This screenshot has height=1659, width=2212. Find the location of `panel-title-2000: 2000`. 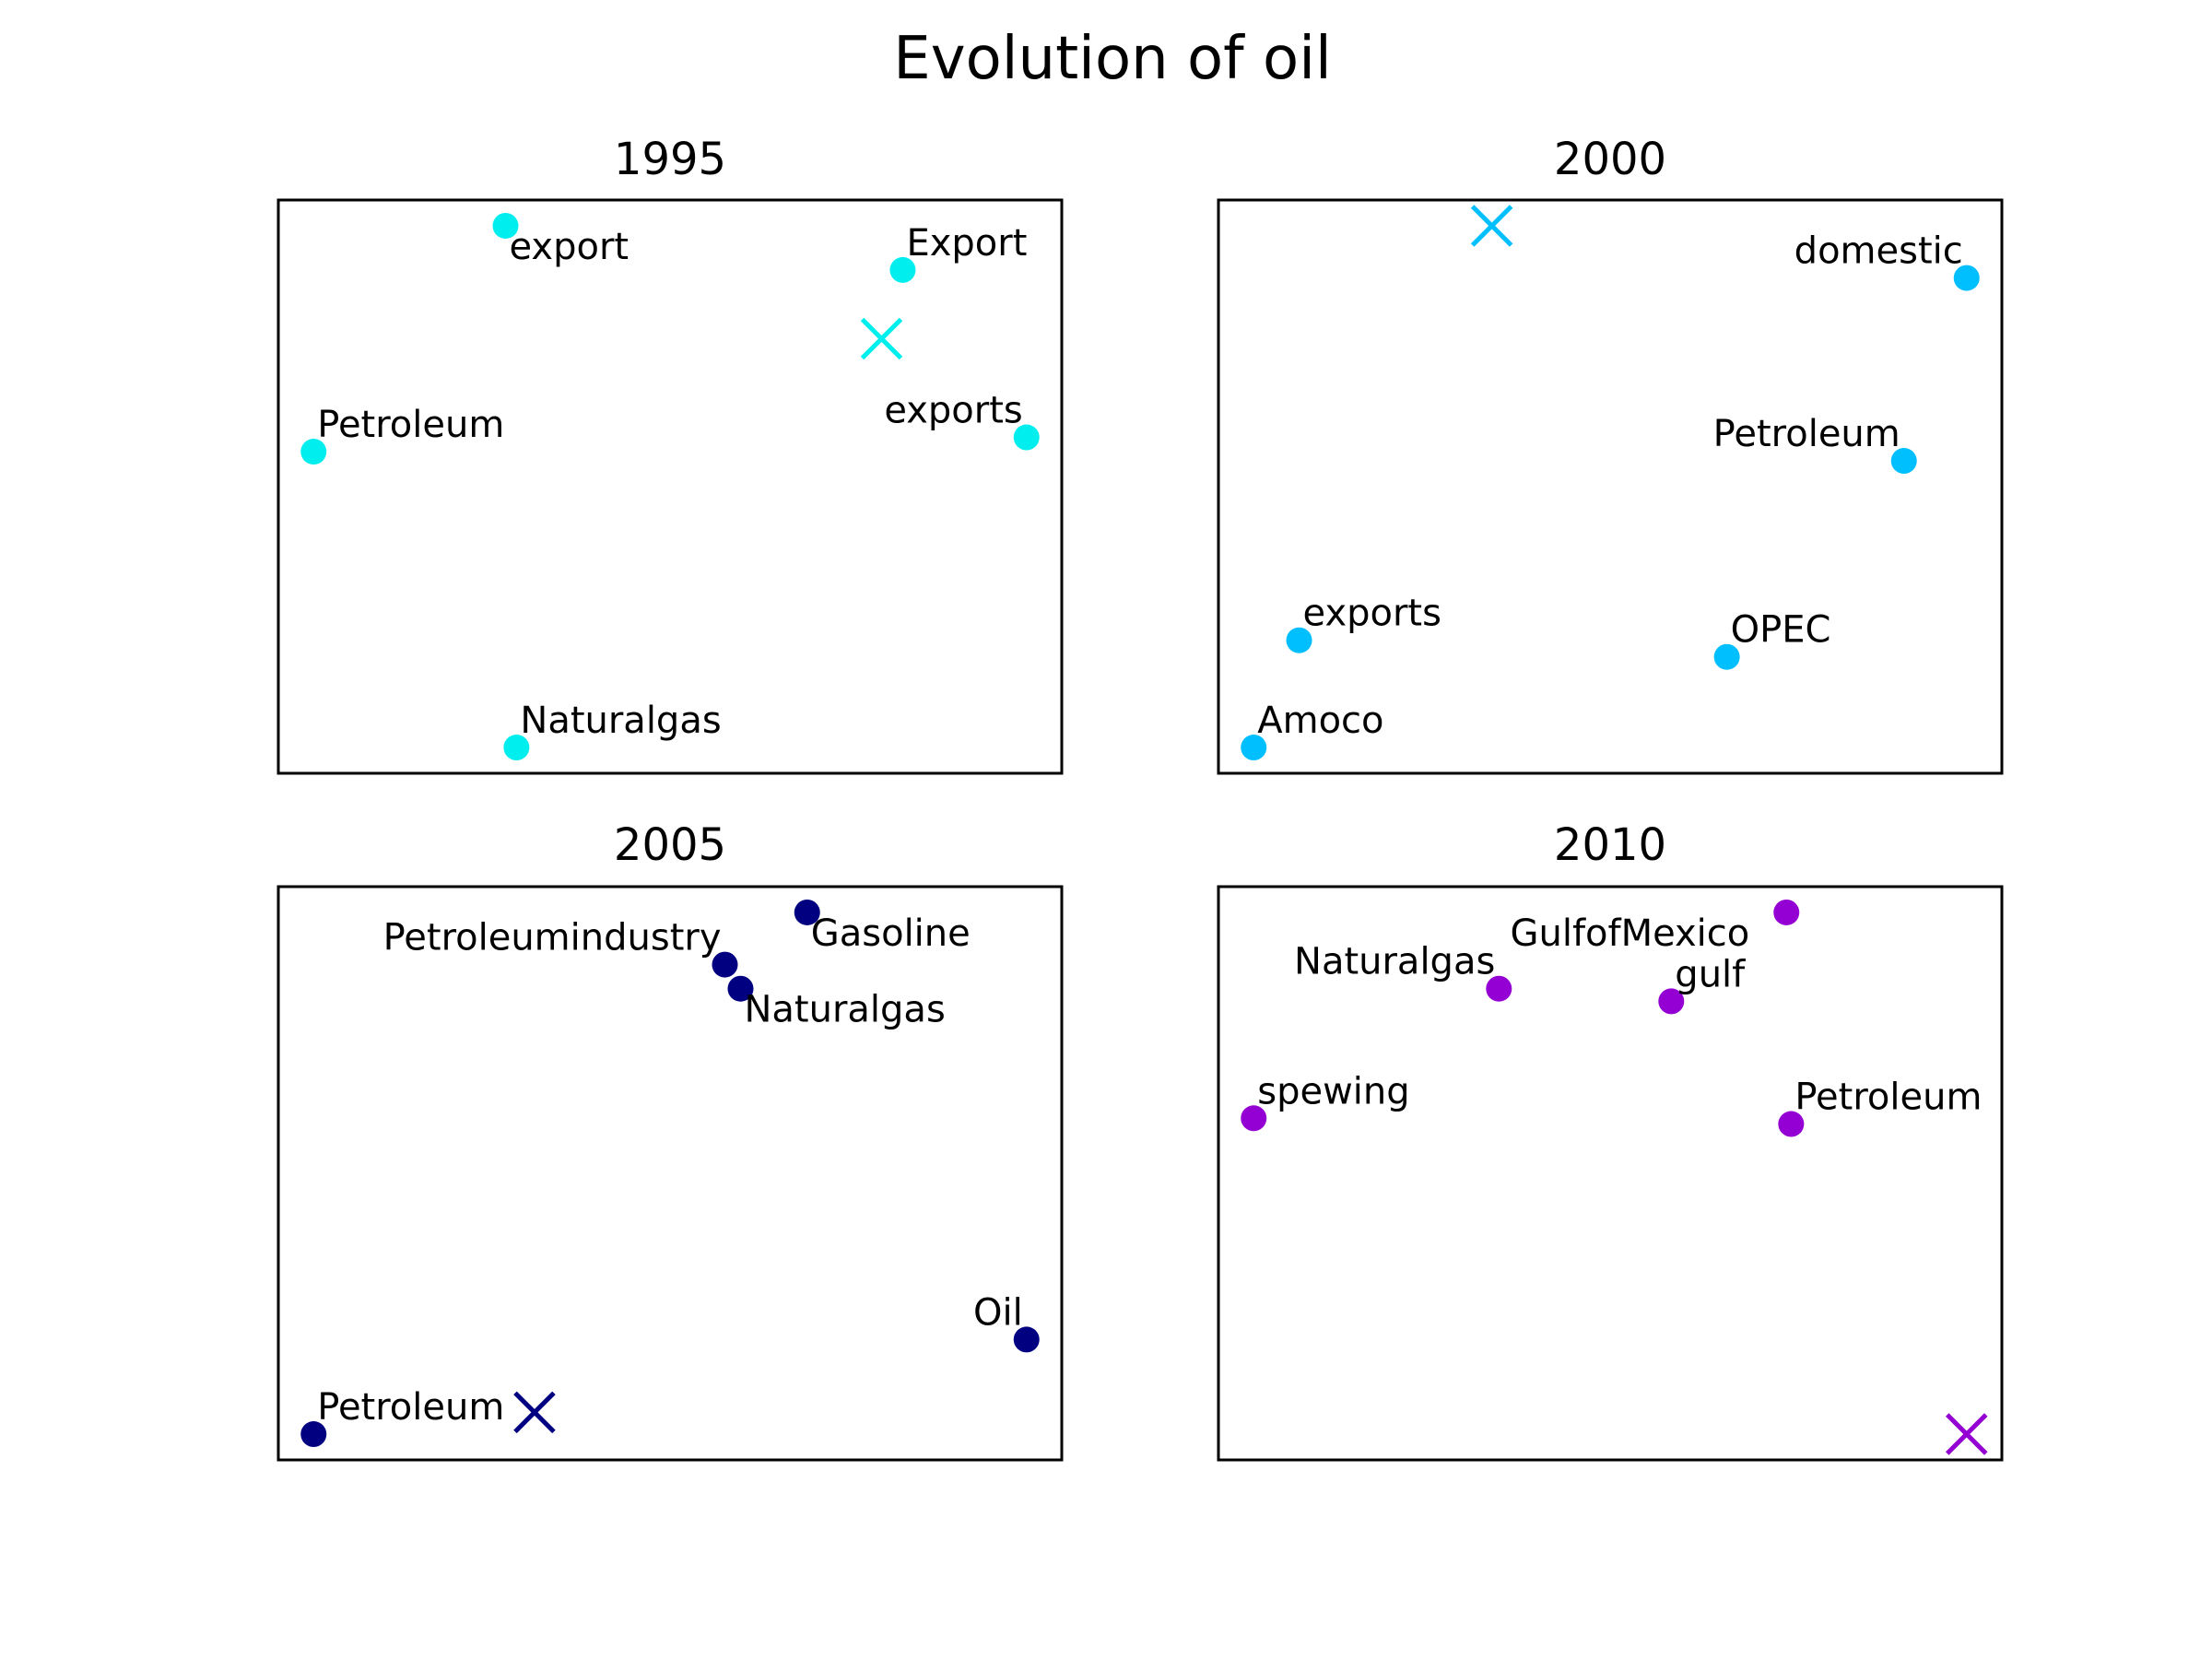

panel-title-2000: 2000 is located at coordinates (1610, 159).